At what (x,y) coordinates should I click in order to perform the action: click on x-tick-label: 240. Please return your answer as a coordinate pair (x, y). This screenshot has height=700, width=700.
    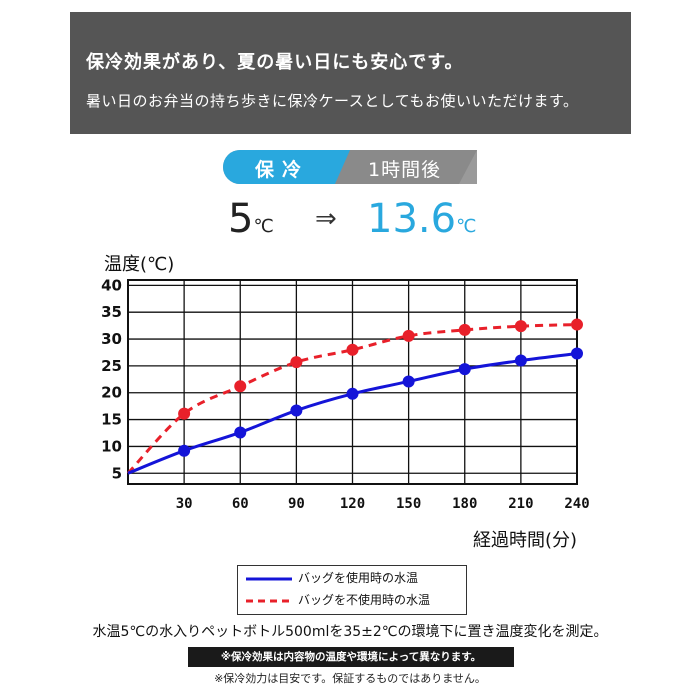
    Looking at the image, I should click on (576, 504).